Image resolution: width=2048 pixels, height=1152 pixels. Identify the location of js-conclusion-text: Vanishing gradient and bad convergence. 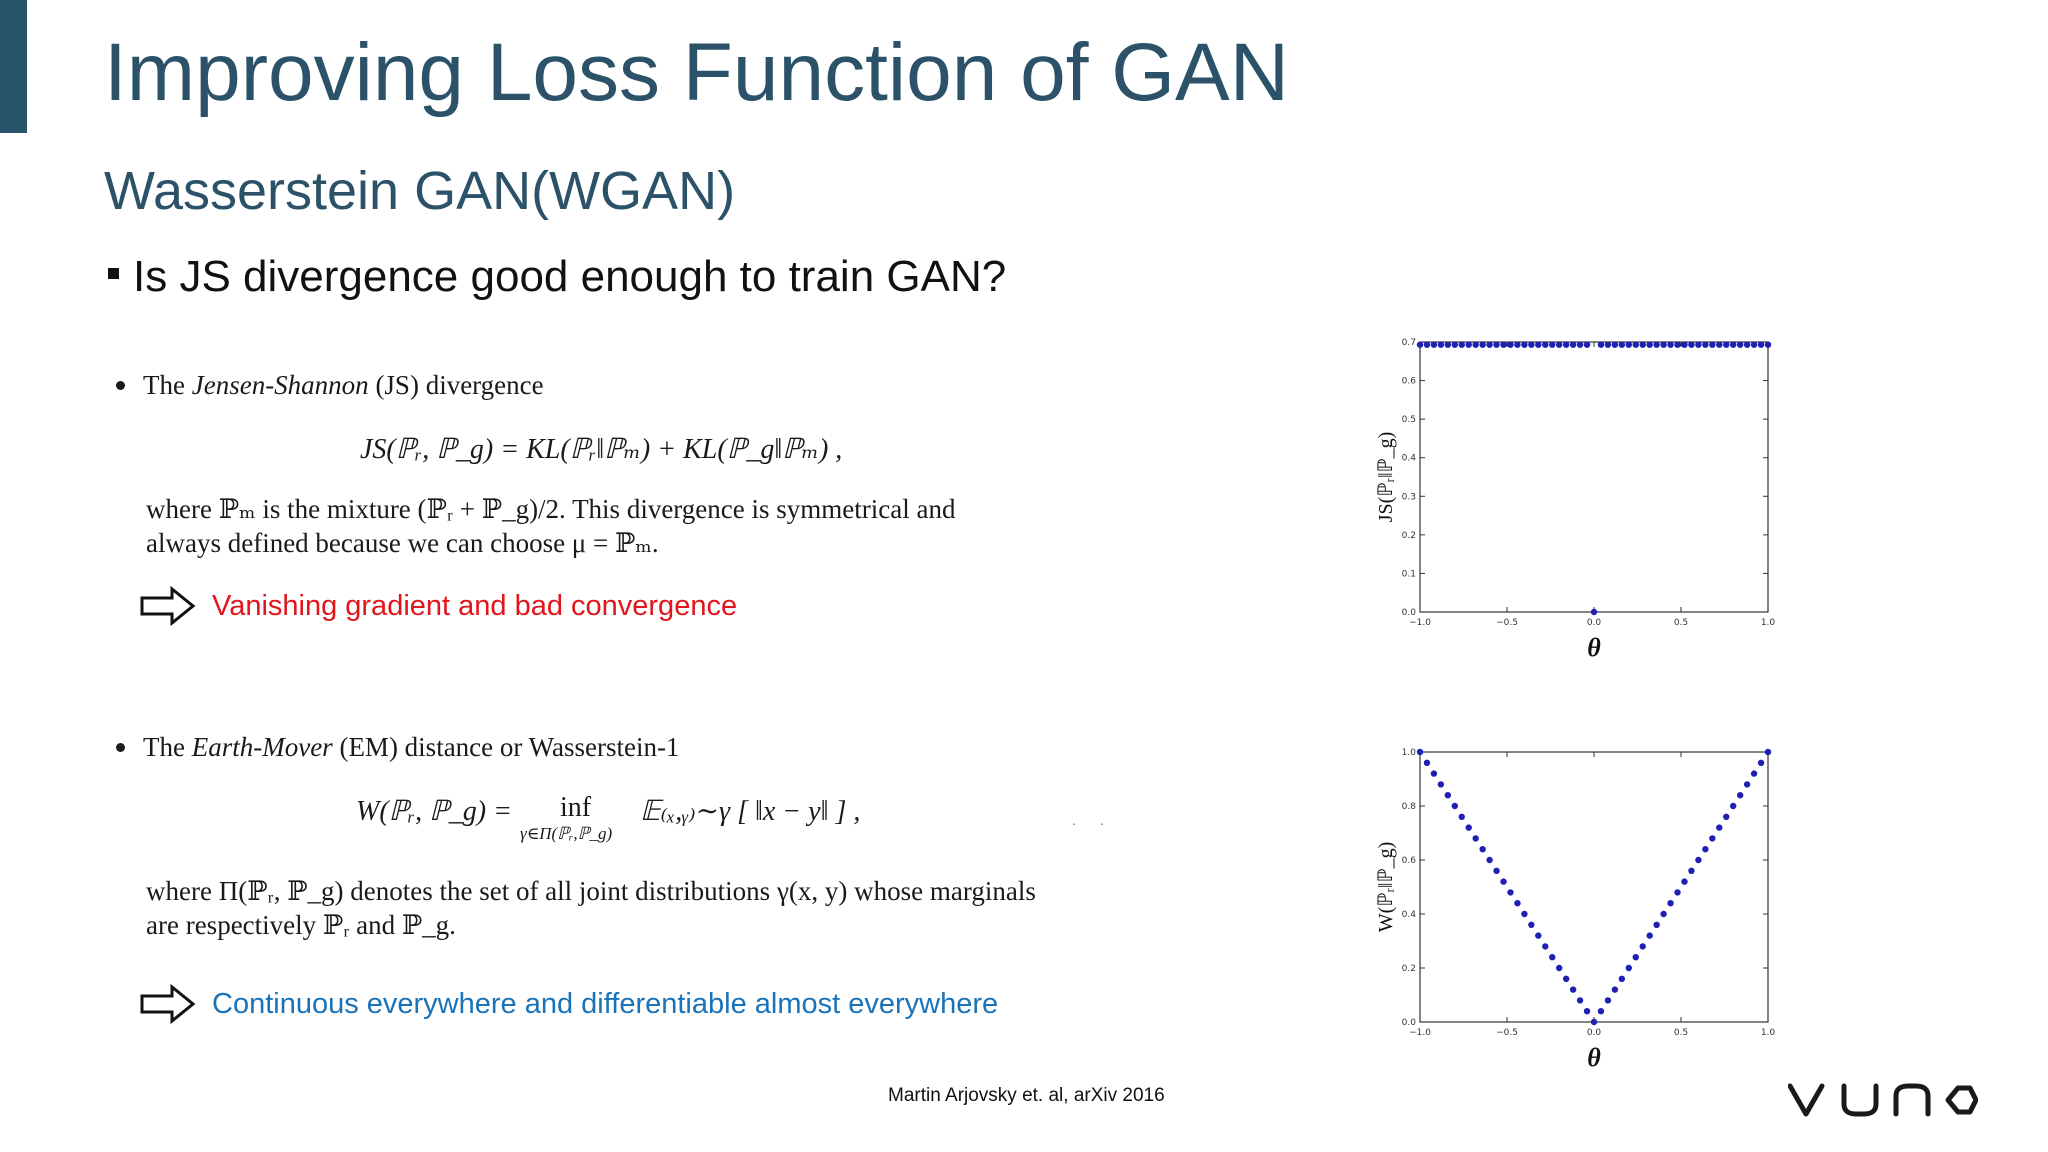
(475, 605).